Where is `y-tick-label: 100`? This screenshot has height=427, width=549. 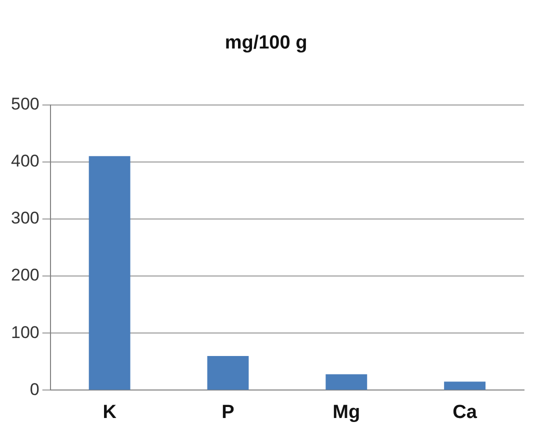 y-tick-label: 100 is located at coordinates (25, 332).